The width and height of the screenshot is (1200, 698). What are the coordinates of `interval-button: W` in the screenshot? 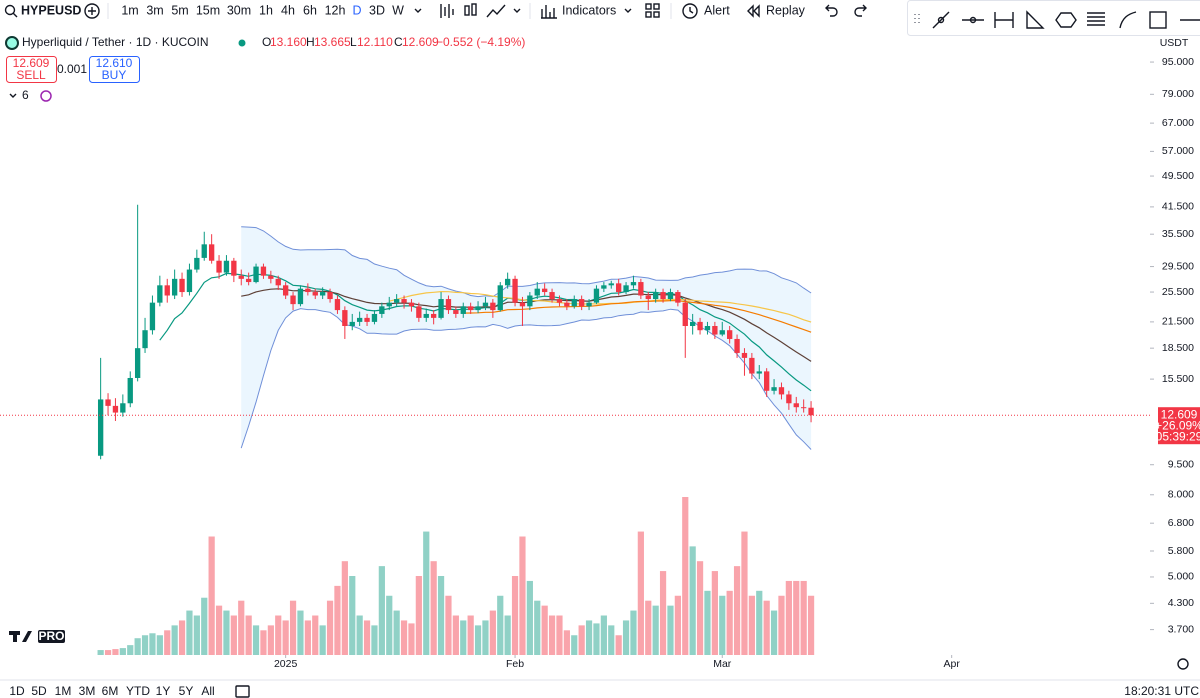 It's located at (398, 10).